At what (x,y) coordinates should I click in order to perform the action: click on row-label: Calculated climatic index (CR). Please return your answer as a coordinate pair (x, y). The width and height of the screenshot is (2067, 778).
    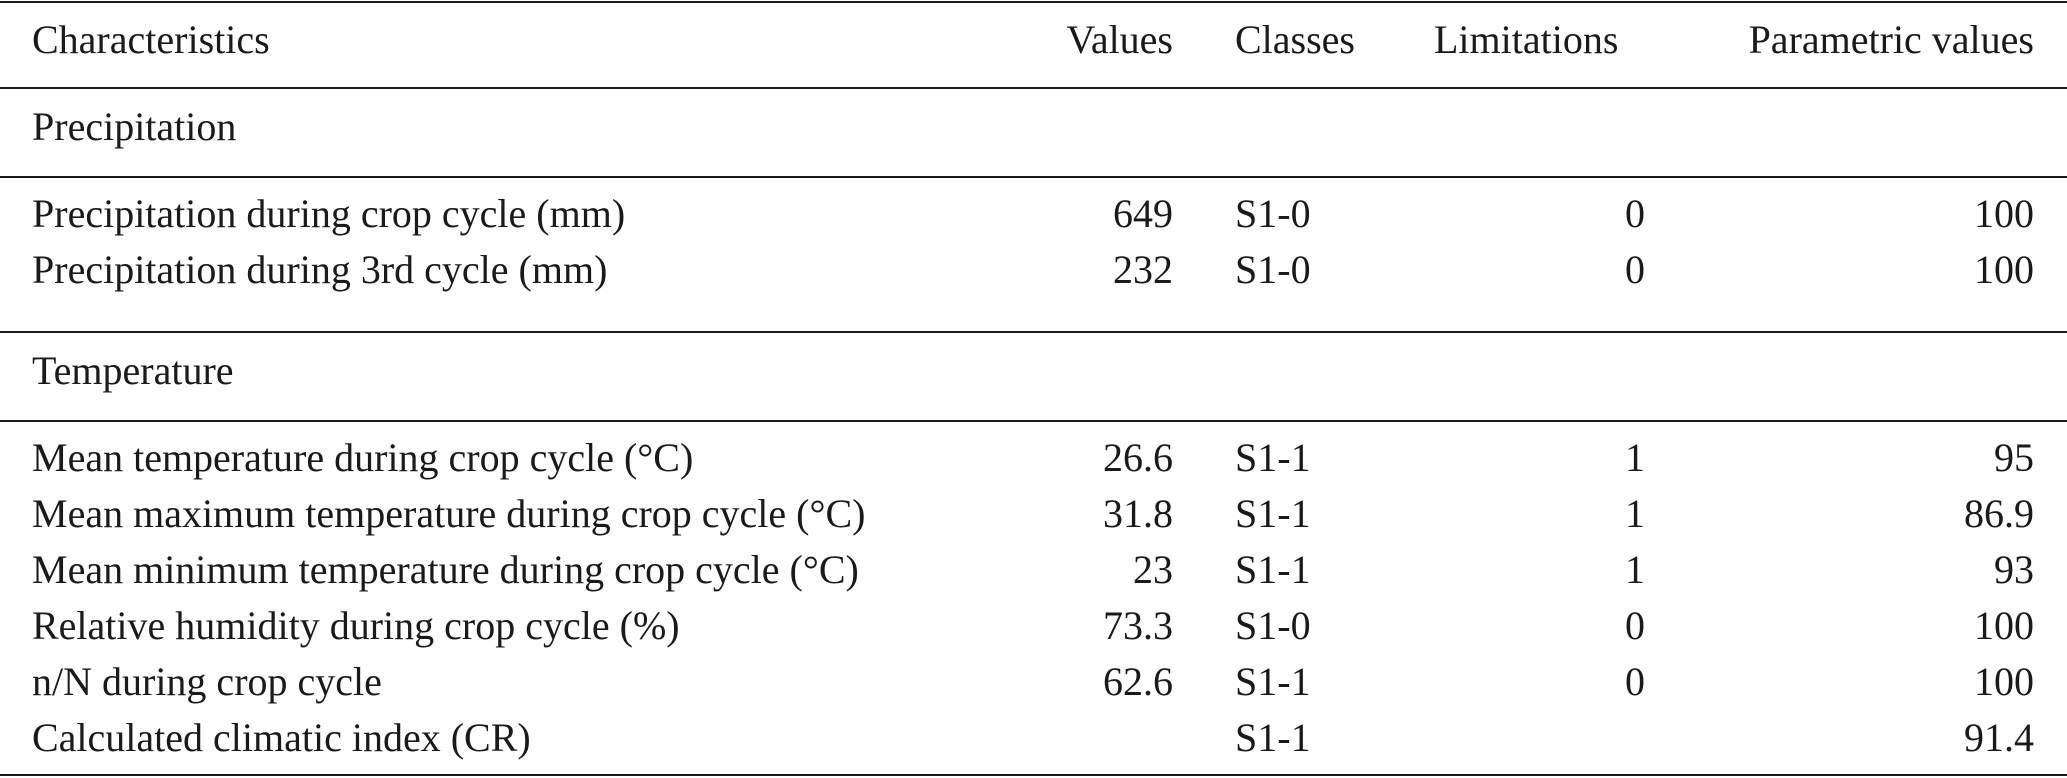
    Looking at the image, I should click on (281, 737).